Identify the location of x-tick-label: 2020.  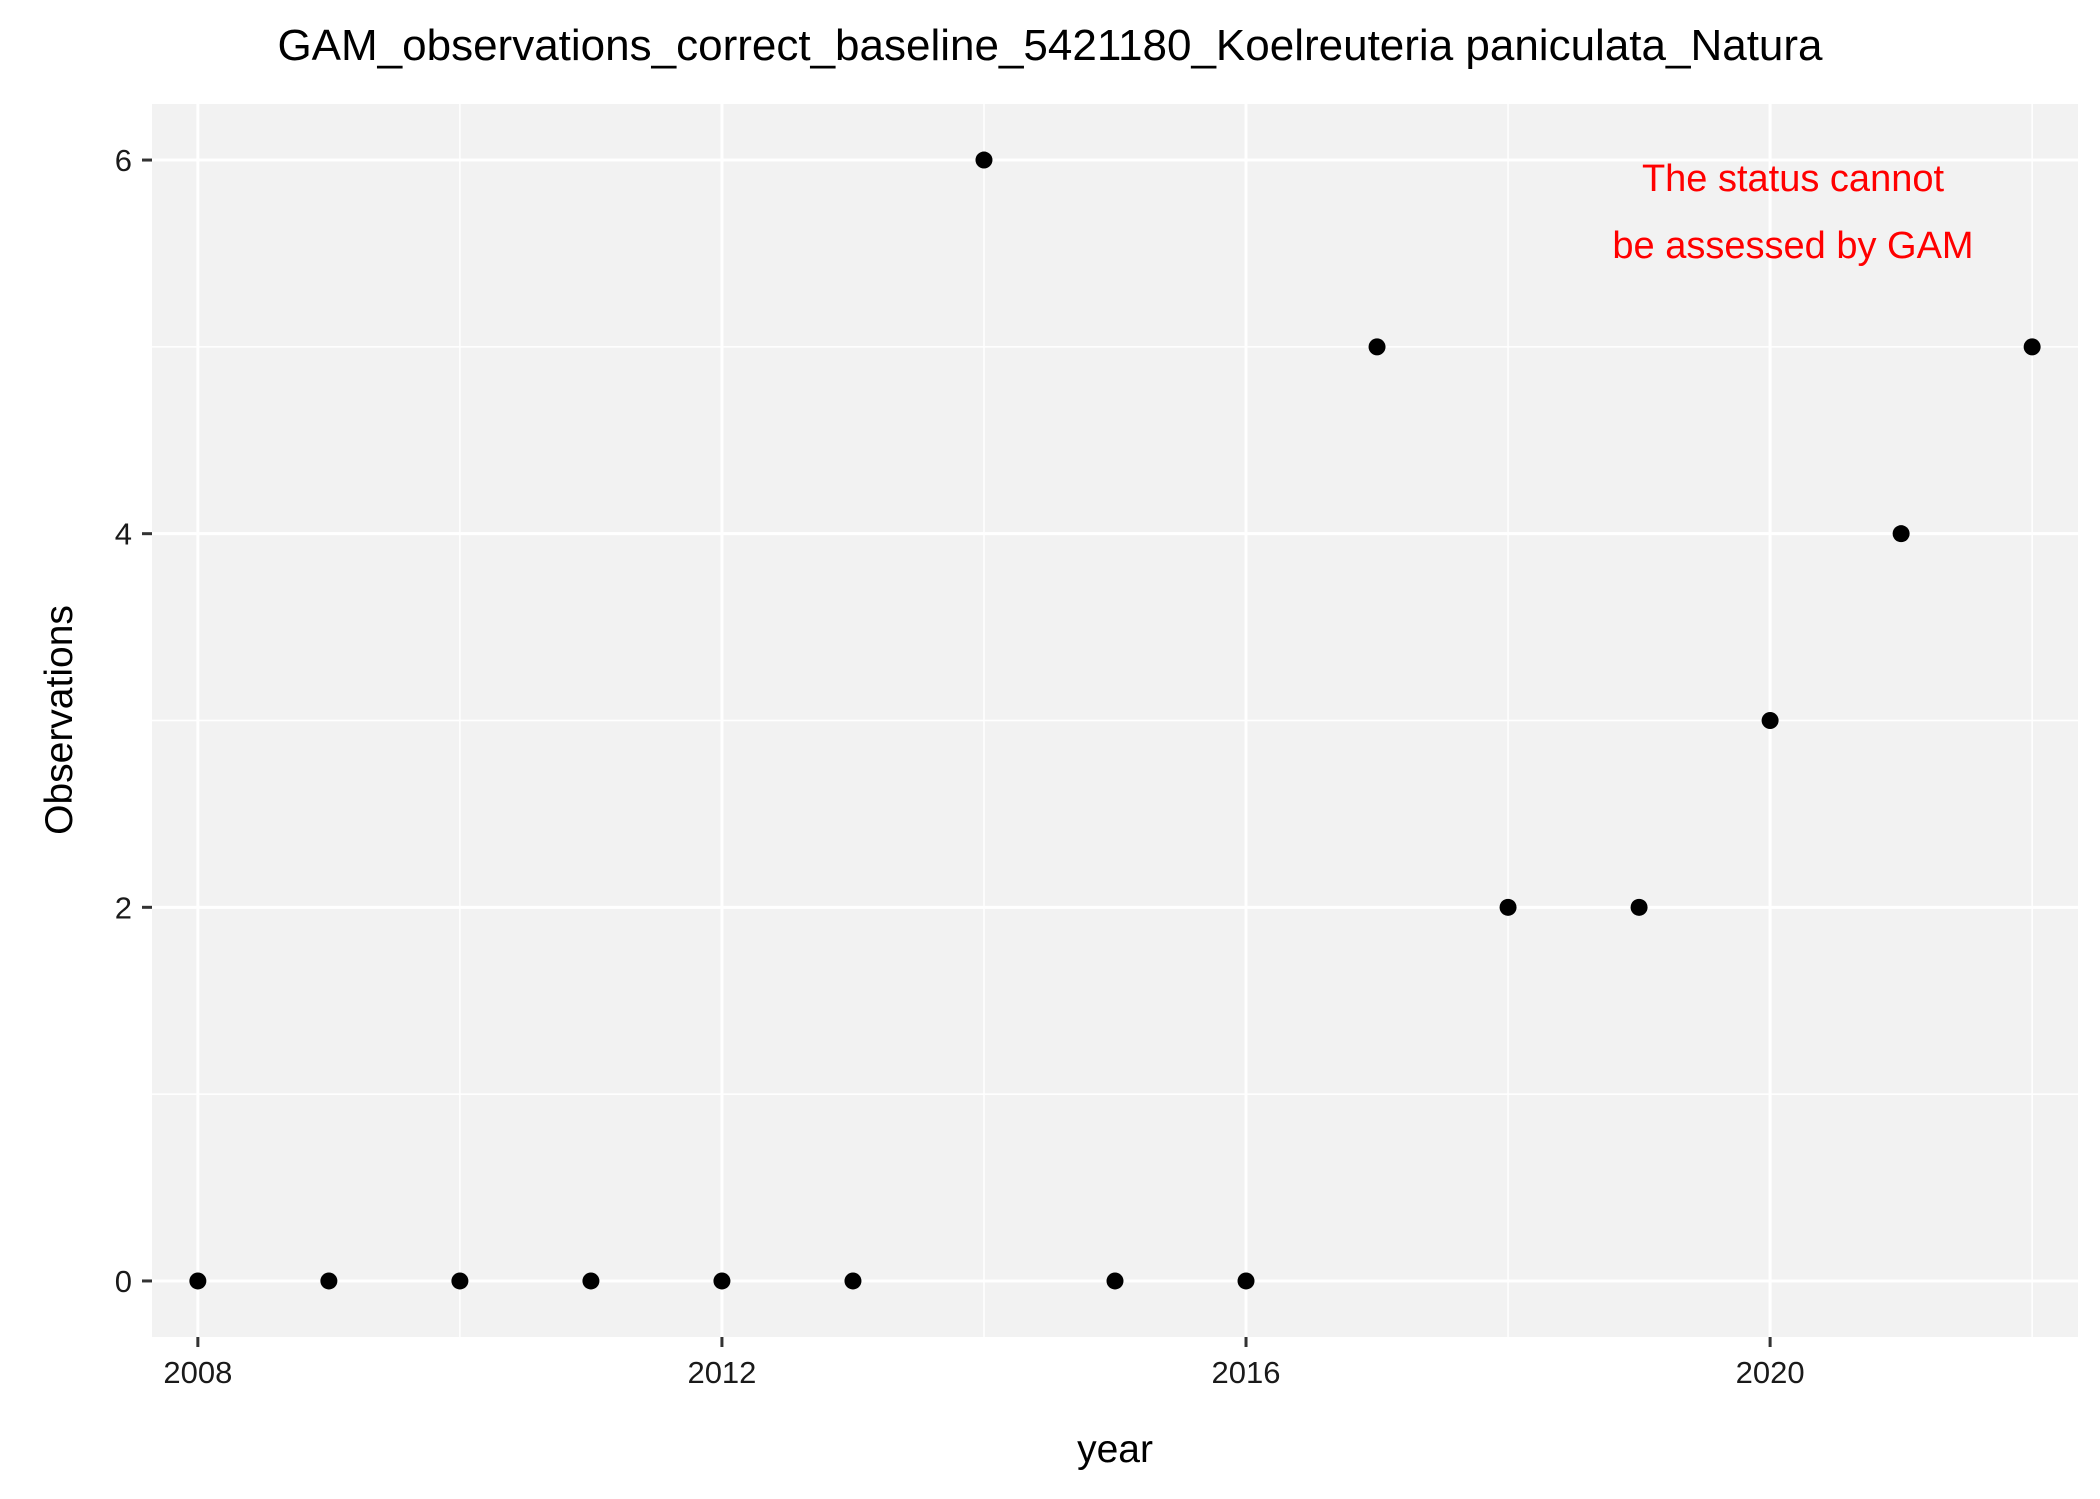
(1770, 1372).